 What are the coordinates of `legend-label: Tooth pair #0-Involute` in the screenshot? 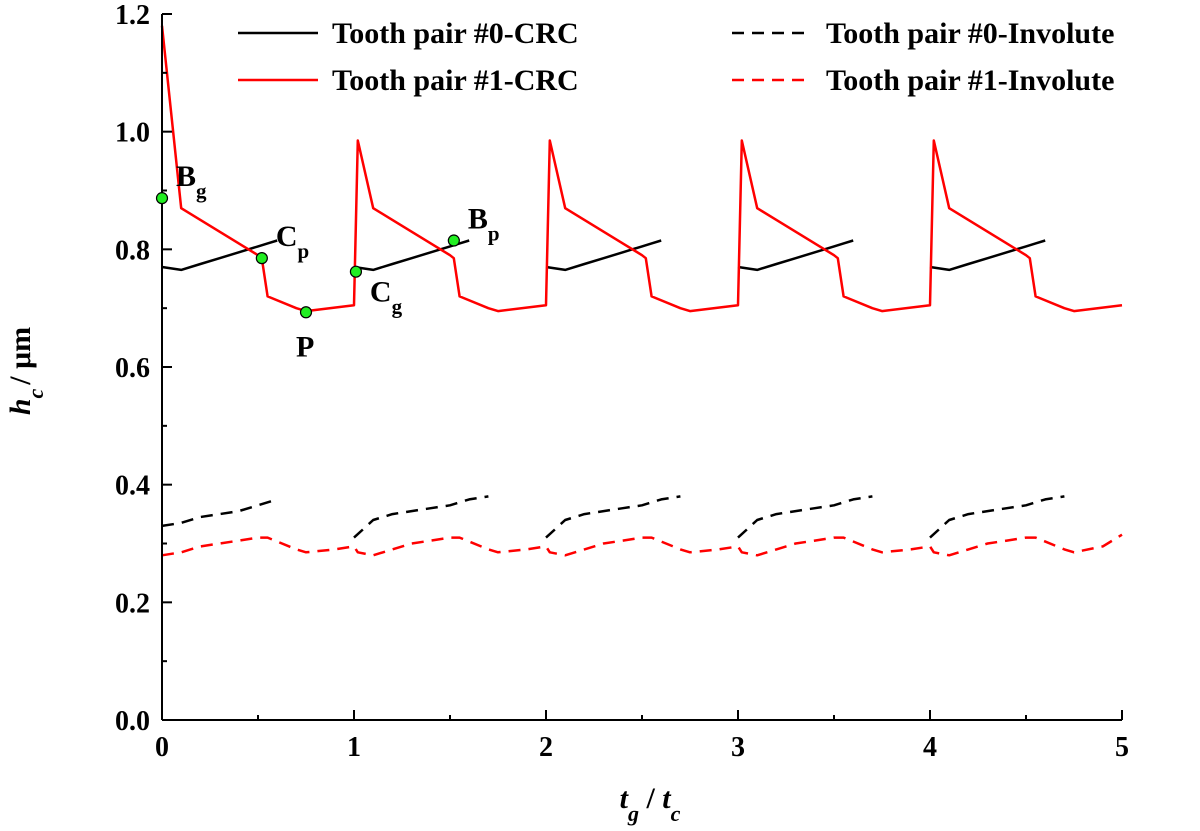 It's located at (970, 33).